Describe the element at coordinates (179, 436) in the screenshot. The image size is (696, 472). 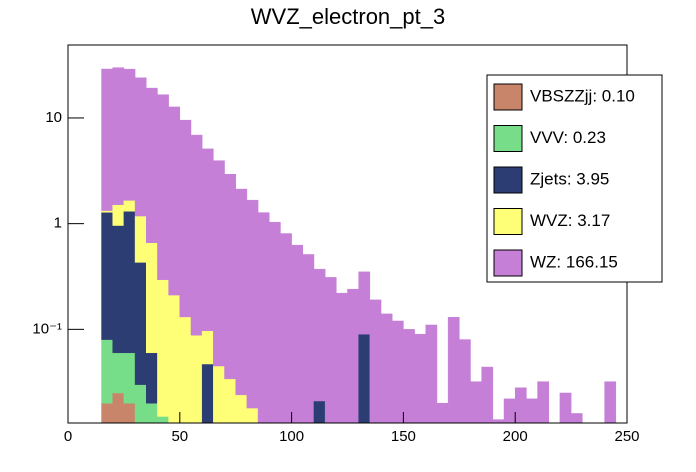
I see `x-tick-label: 50` at that location.